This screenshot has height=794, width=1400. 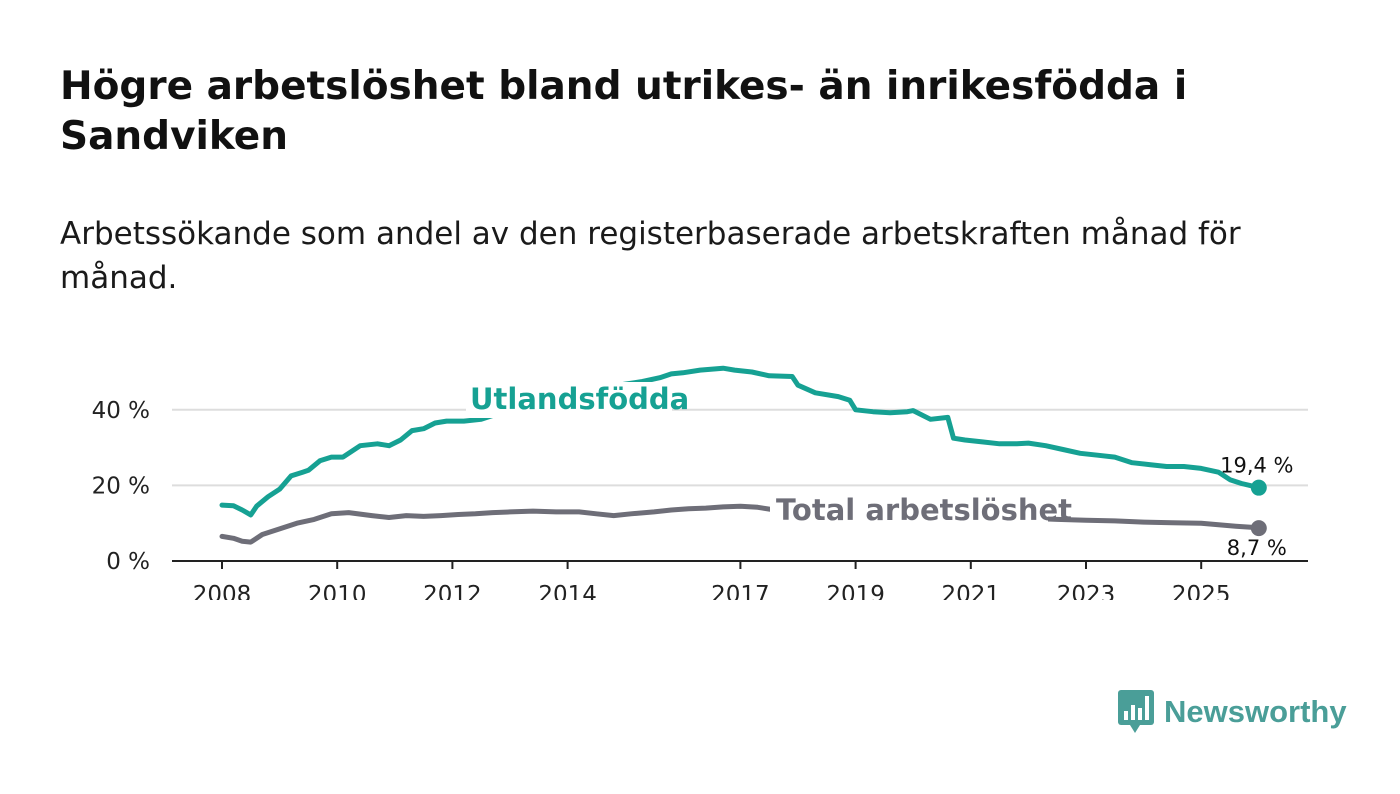 What do you see at coordinates (222, 591) in the screenshot?
I see `x-tick-label: 2008` at bounding box center [222, 591].